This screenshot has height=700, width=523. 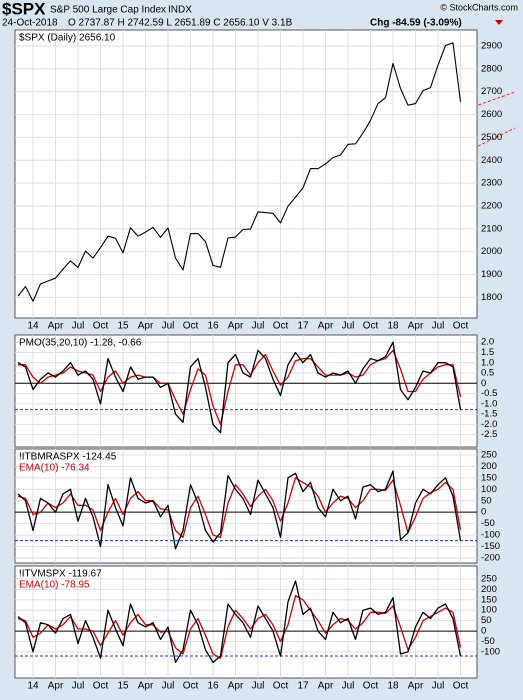 I want to click on y-tick-label: 1.0, so click(x=487, y=362).